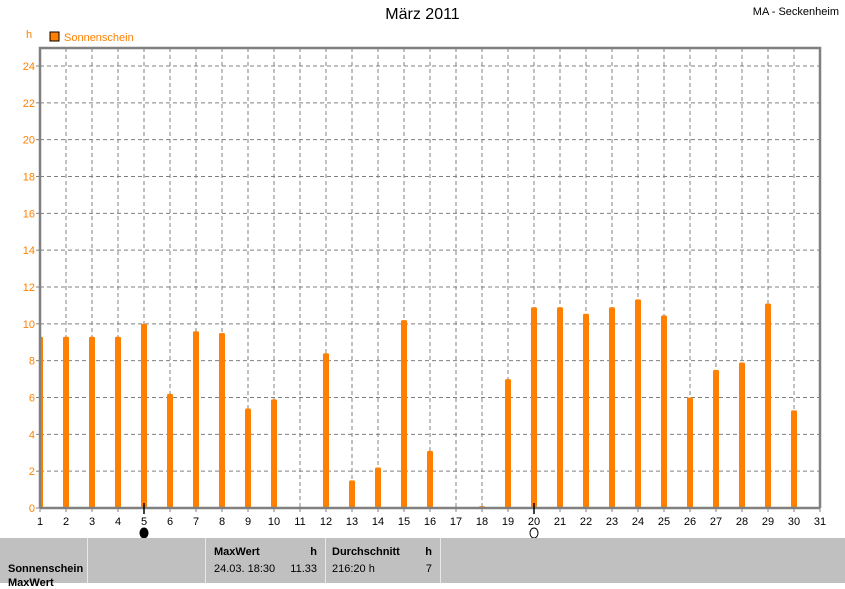 The height and width of the screenshot is (589, 845). I want to click on x-tick-label: 14, so click(378, 522).